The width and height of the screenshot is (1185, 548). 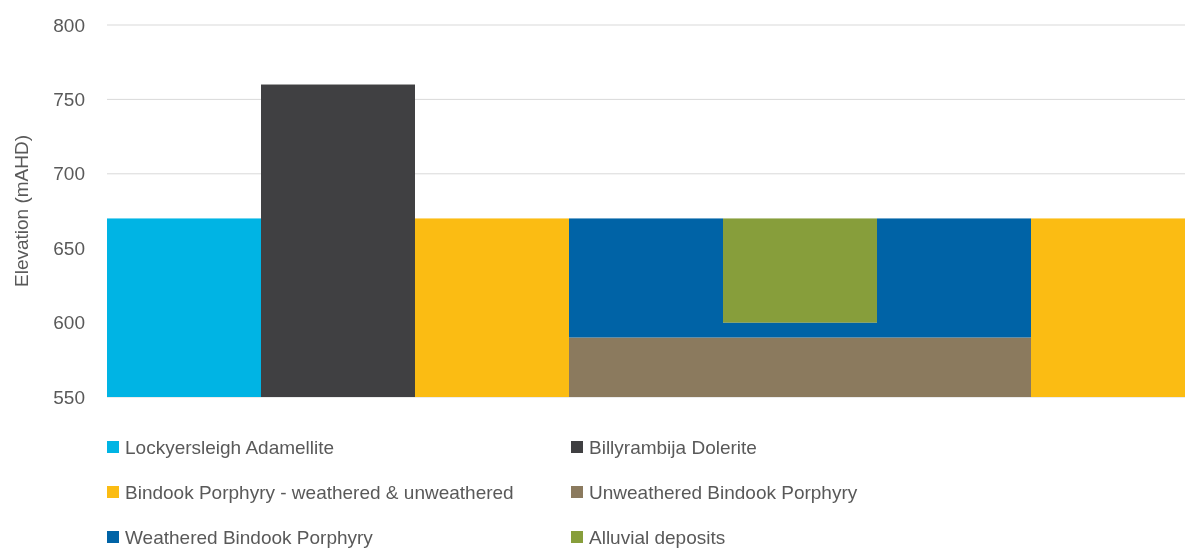 What do you see at coordinates (69, 174) in the screenshot?
I see `y-tick-label: 700` at bounding box center [69, 174].